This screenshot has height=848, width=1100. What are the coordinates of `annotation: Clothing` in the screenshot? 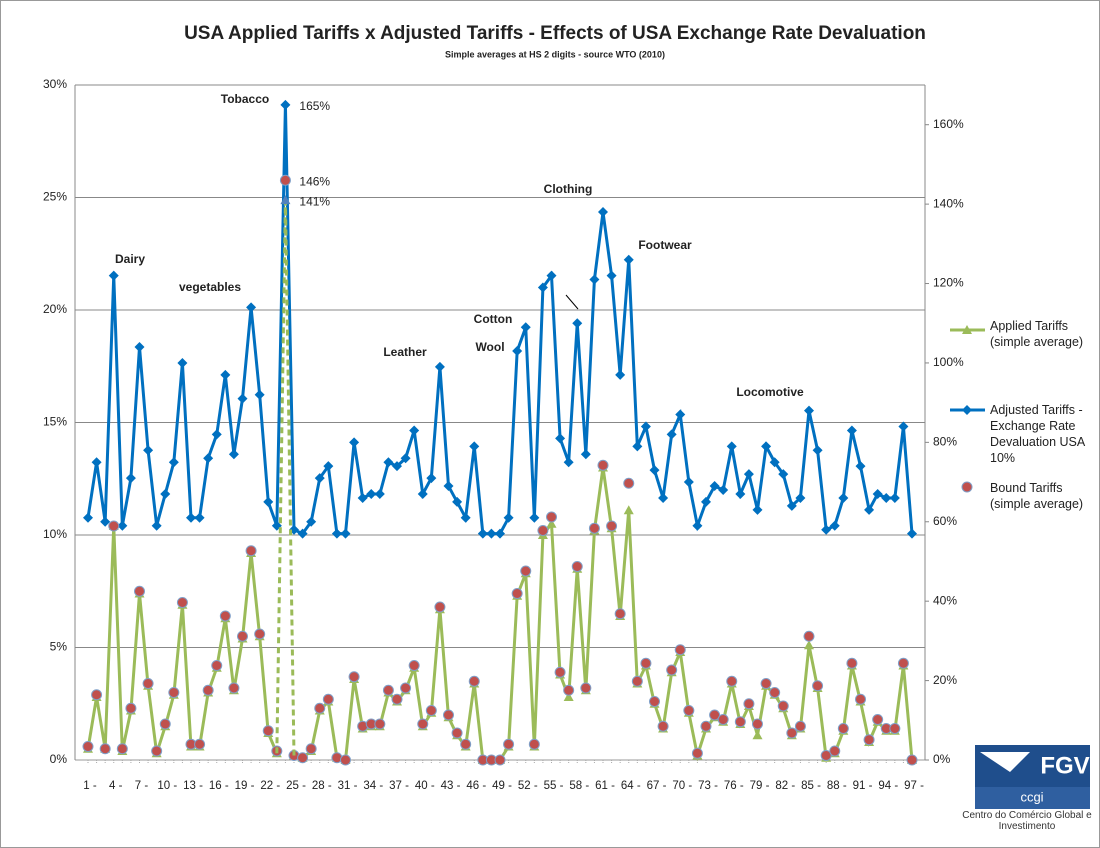 It's located at (568, 189).